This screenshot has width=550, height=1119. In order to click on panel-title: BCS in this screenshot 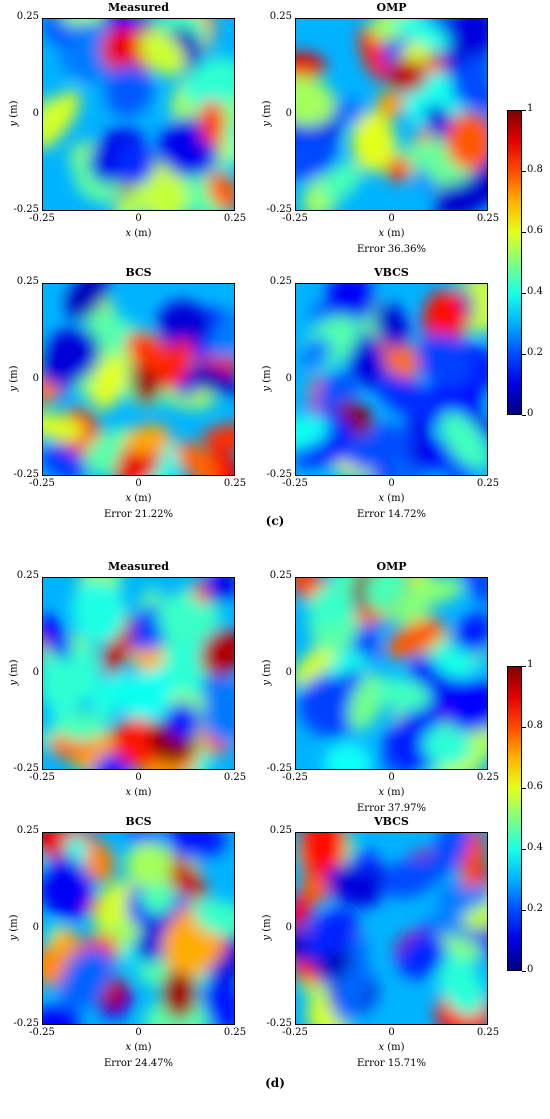, I will do `click(138, 272)`.